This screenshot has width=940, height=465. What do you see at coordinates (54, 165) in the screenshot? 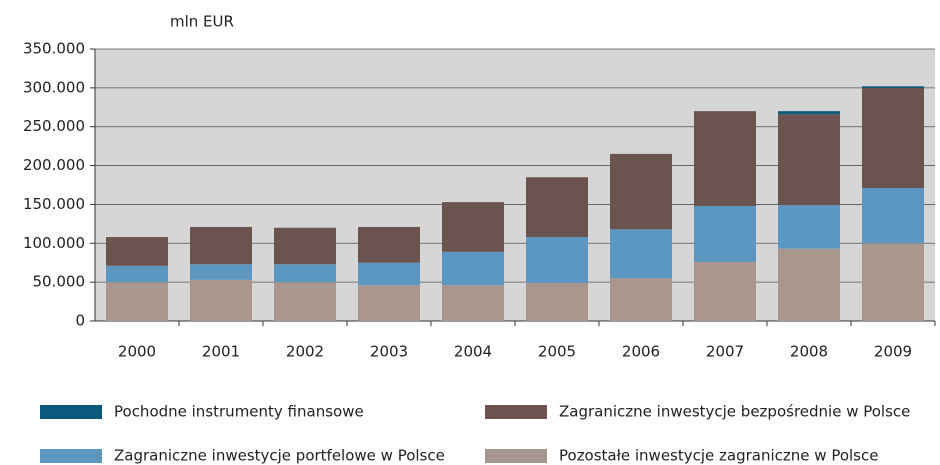
I see `y-tick-label: 200.000` at bounding box center [54, 165].